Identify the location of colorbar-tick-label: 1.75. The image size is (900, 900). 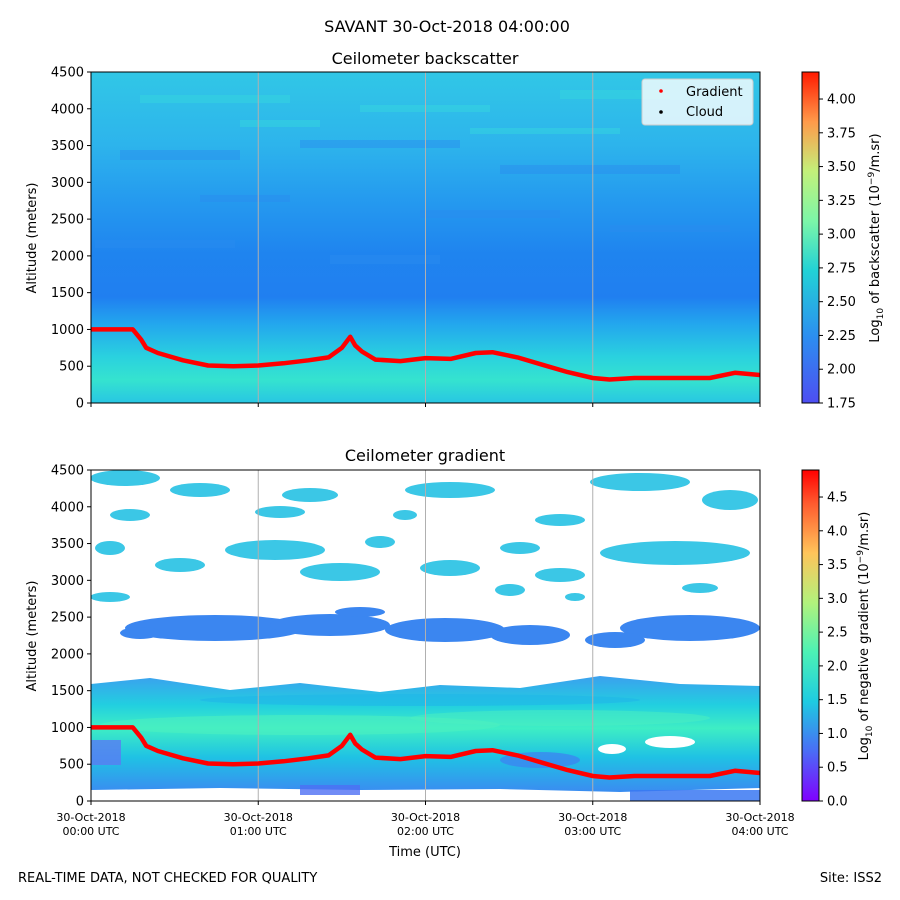
(841, 404).